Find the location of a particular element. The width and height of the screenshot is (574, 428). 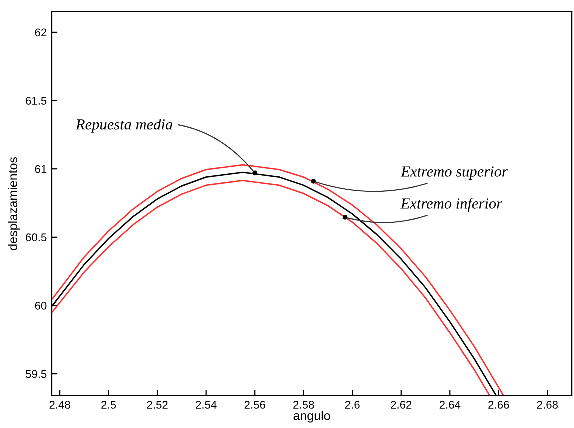

y-tick-label: 60 is located at coordinates (41, 306).